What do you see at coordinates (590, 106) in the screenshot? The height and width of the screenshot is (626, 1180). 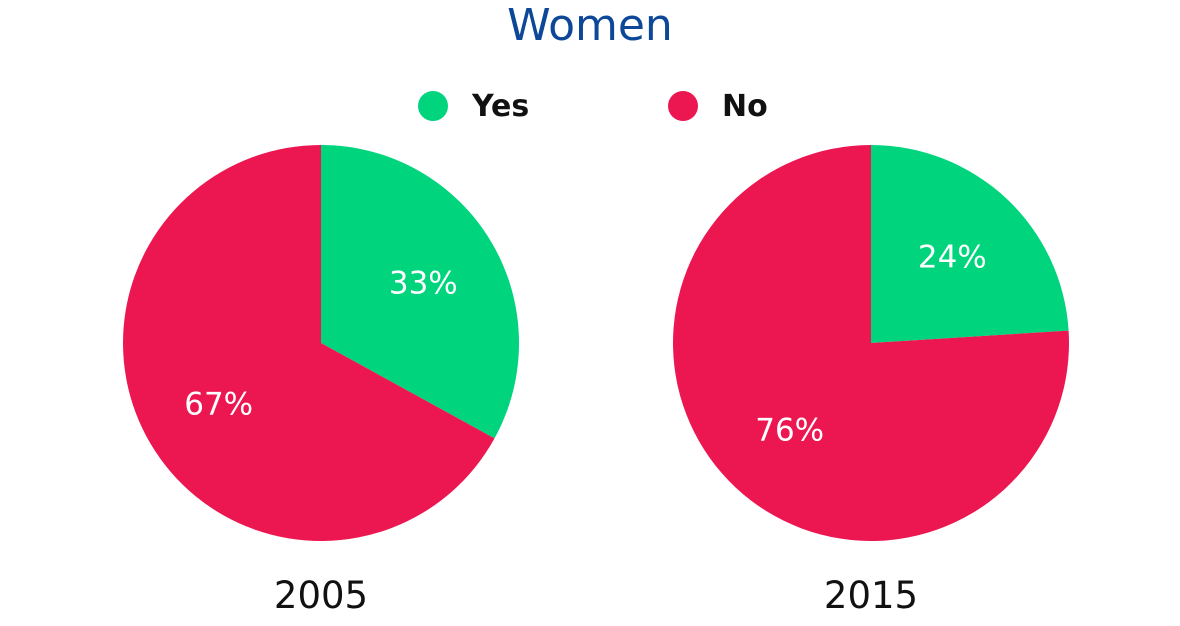 I see `legend: Yes No` at bounding box center [590, 106].